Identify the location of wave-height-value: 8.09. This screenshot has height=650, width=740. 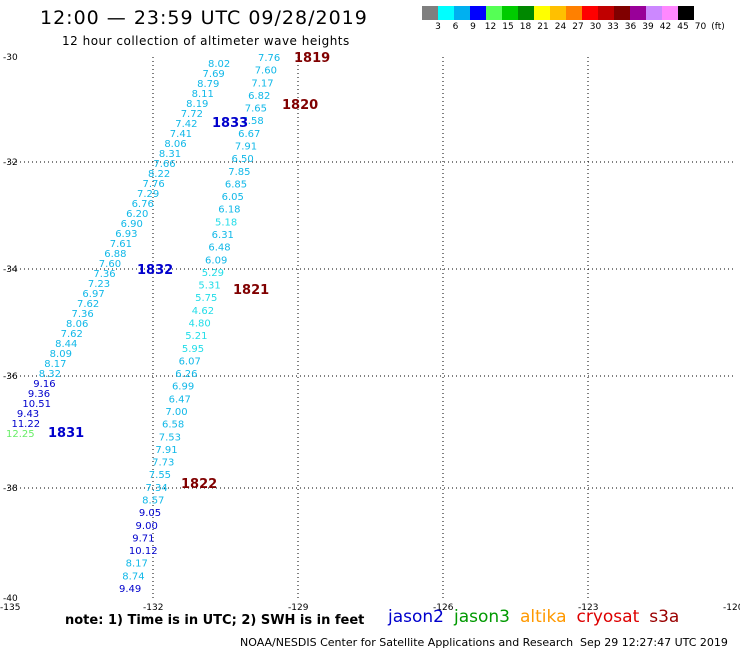
(61, 354).